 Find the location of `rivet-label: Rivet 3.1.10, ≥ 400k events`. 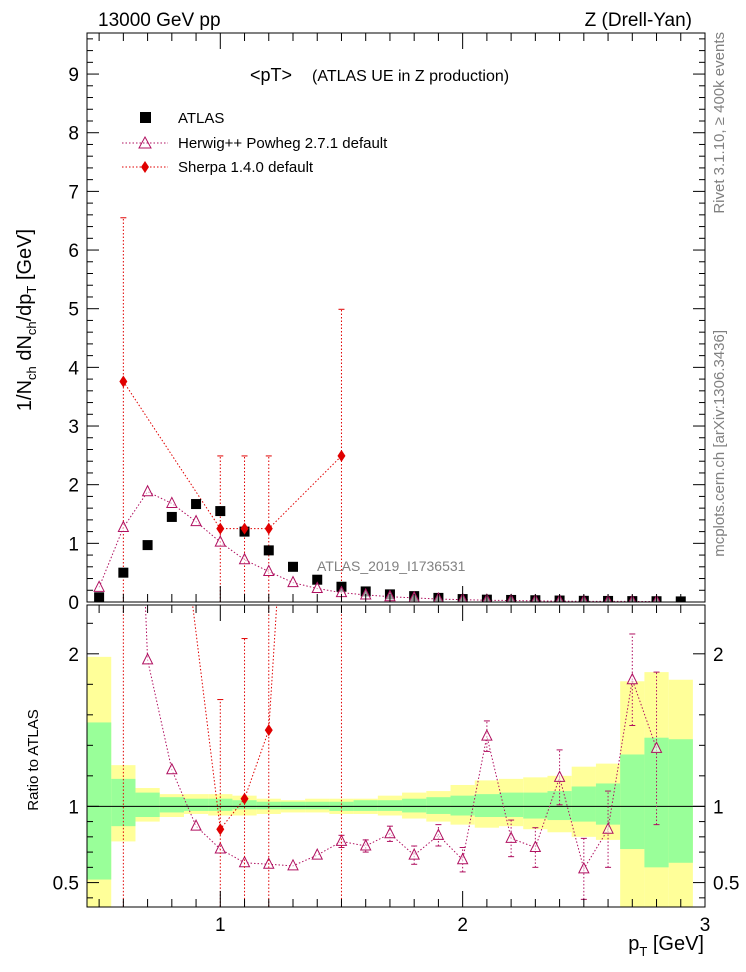

rivet-label: Rivet 3.1.10, ≥ 400k events is located at coordinates (719, 123).